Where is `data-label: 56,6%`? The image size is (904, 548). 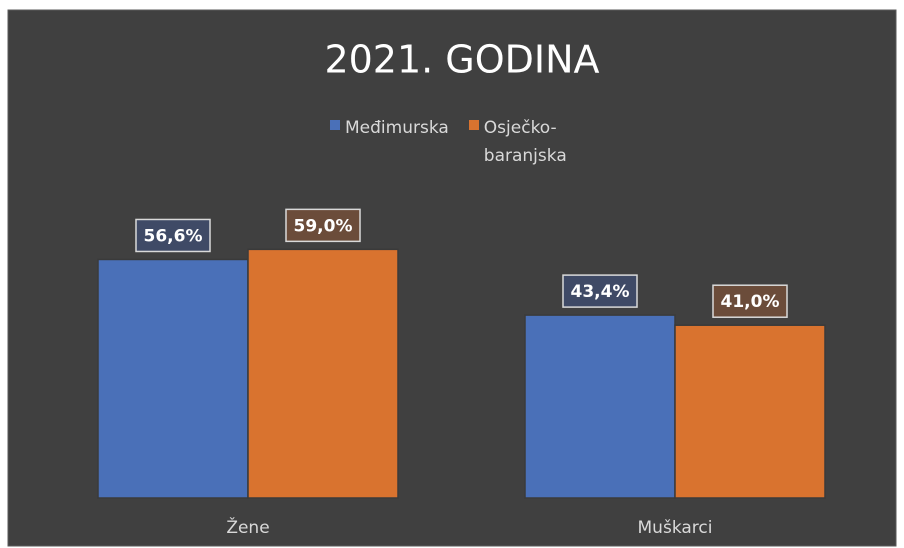
data-label: 56,6% is located at coordinates (173, 236).